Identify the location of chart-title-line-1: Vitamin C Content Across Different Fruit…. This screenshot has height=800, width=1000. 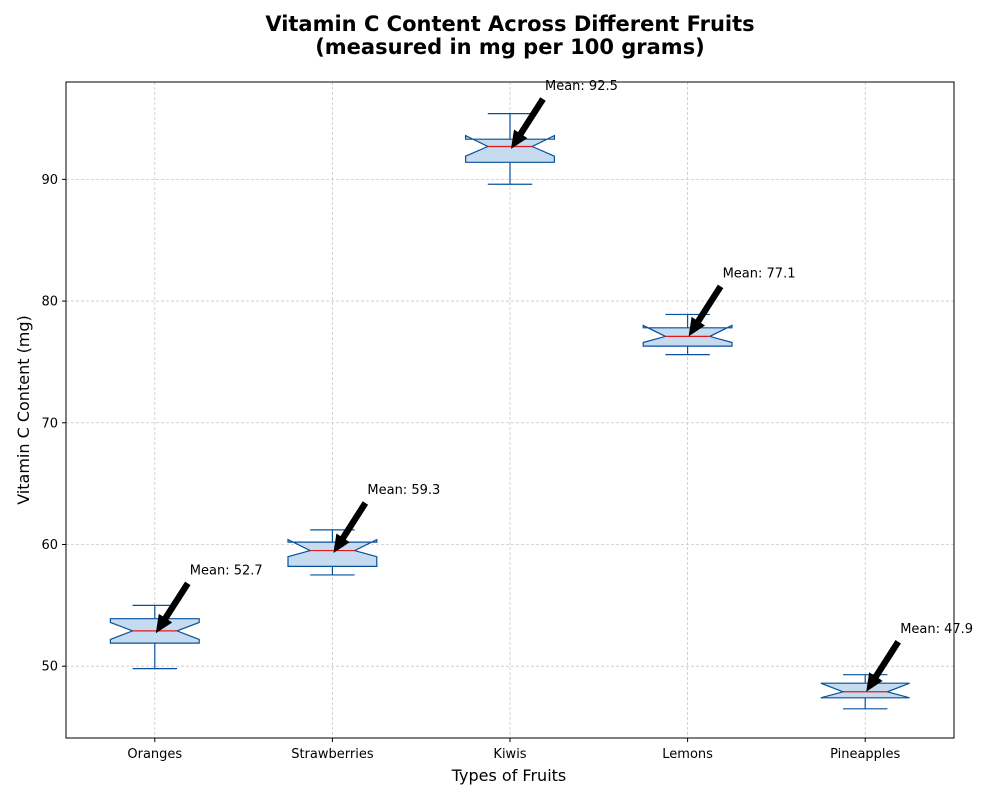
(509, 24).